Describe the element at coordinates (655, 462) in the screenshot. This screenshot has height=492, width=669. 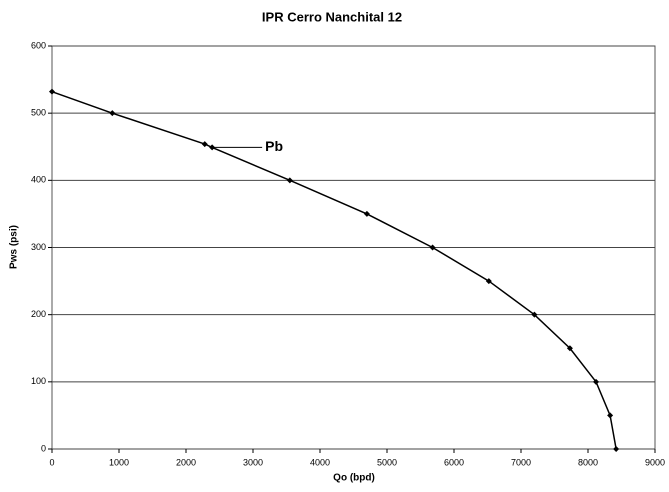
I see `x-tick-label: 9000` at that location.